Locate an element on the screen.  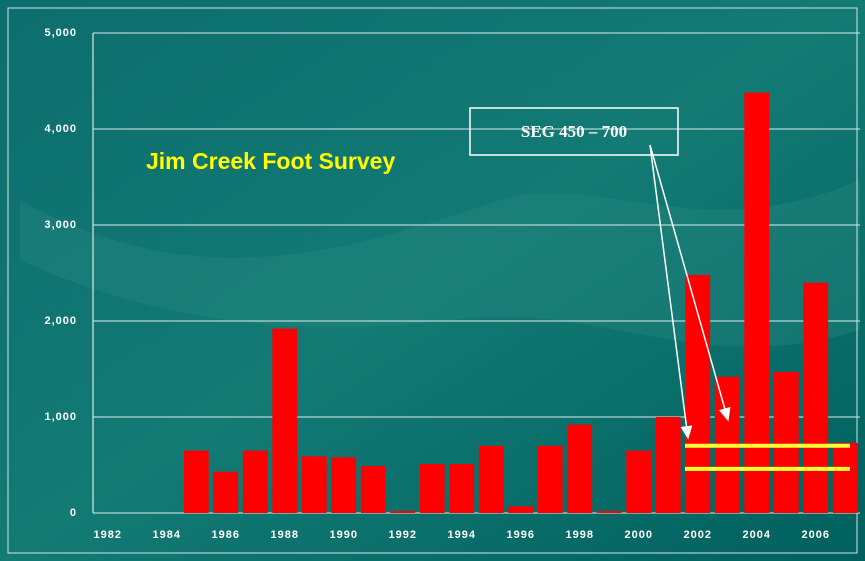
x-tick-label: 2002 is located at coordinates (698, 535).